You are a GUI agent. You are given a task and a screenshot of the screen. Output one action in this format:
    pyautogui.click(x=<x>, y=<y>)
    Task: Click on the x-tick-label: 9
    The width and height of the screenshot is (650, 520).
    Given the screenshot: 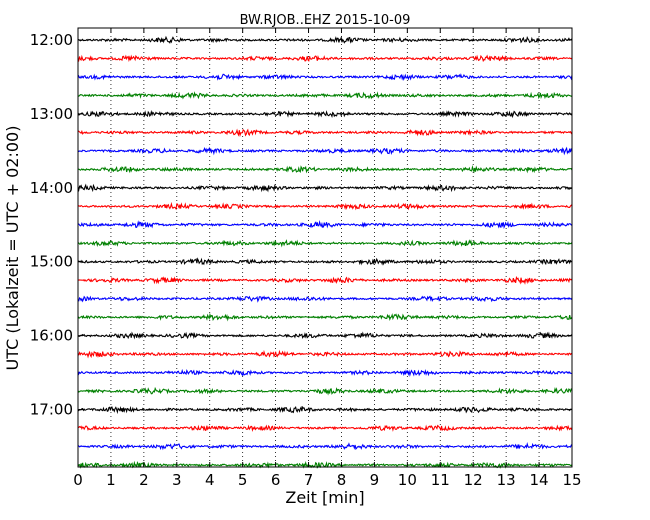 What is the action you would take?
    pyautogui.click(x=375, y=480)
    